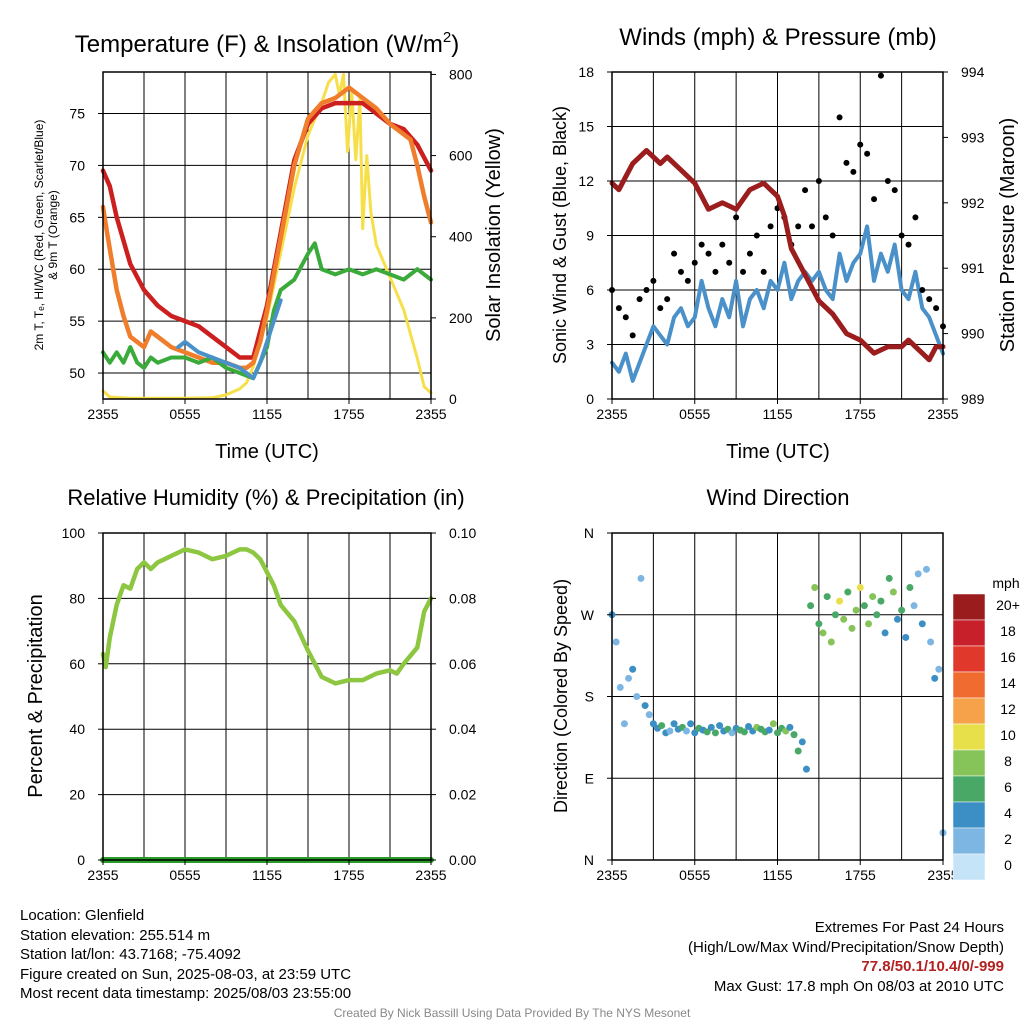  I want to click on pressure-tick-label: 994, so click(973, 72).